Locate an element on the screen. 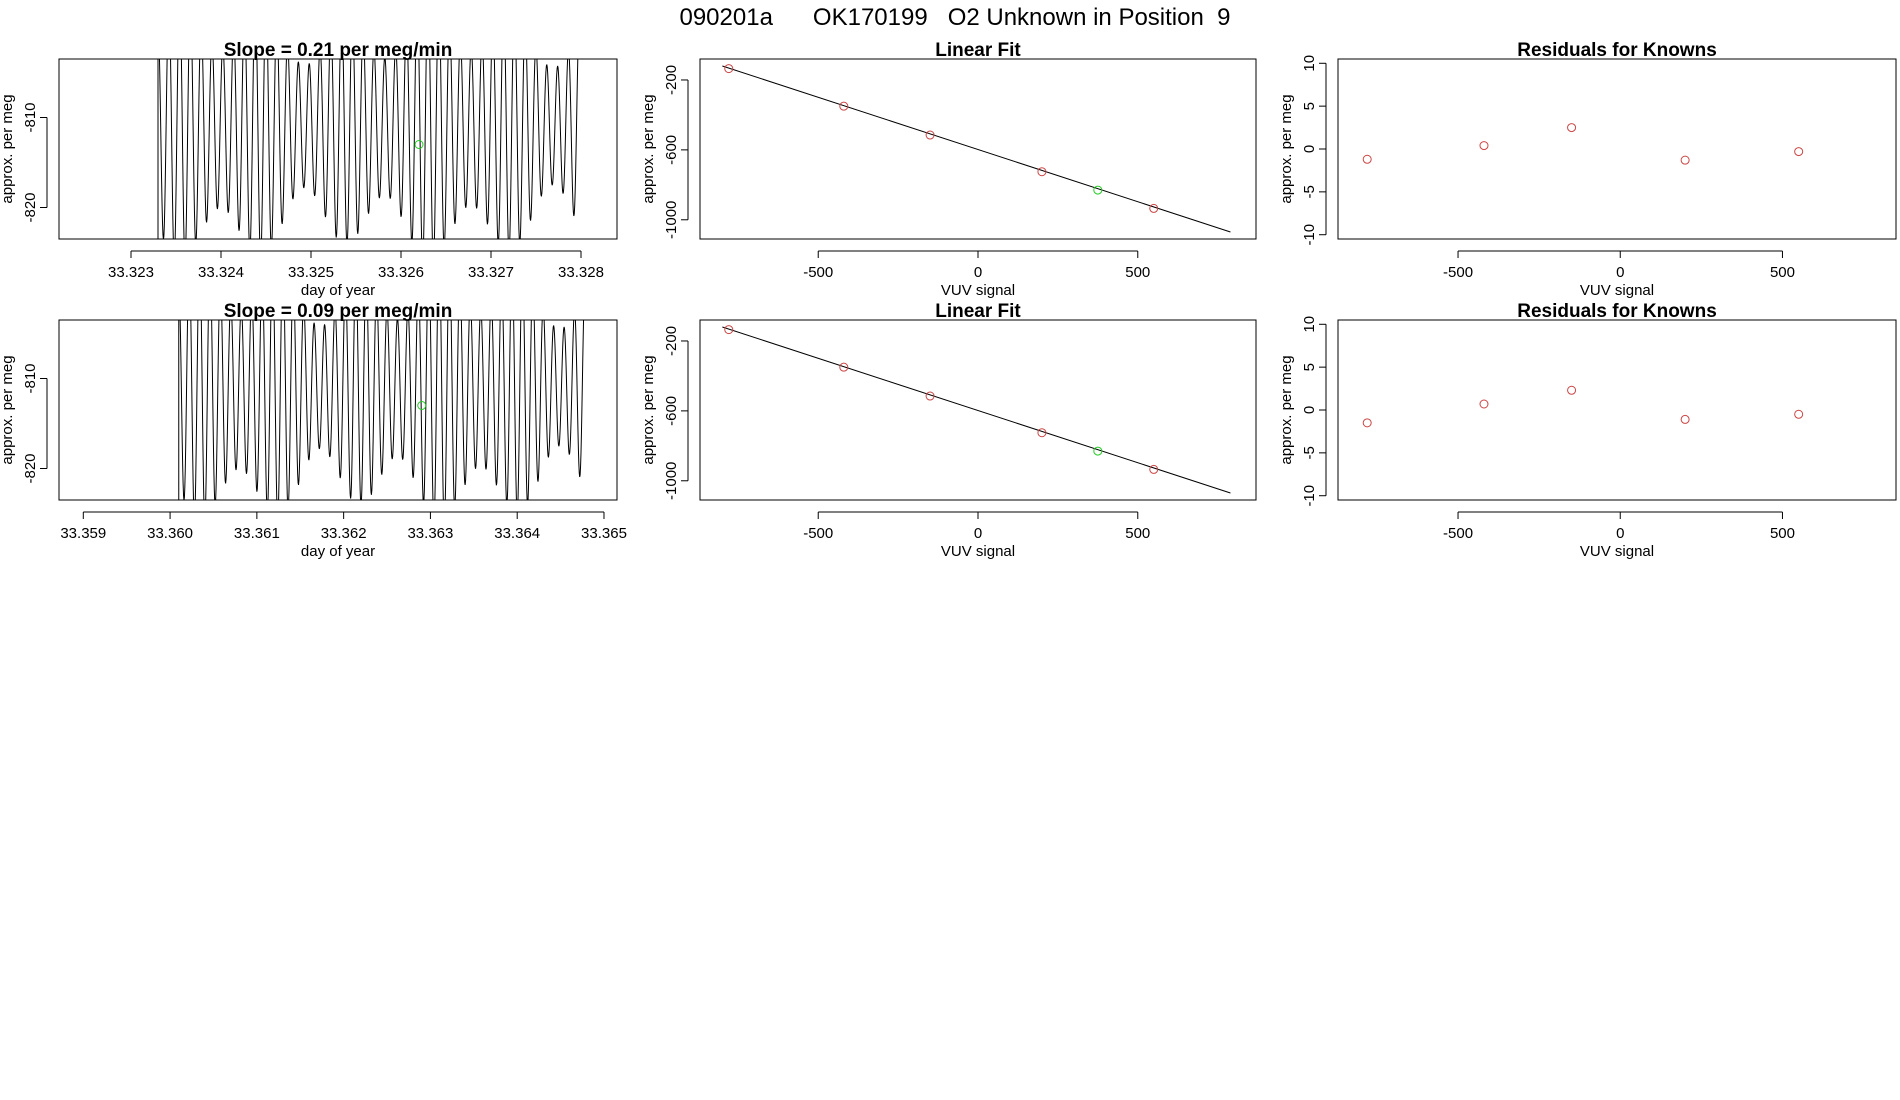 This screenshot has width=1900, height=1100. panel-title: Slope = 0.09 per meg/min is located at coordinates (338, 311).